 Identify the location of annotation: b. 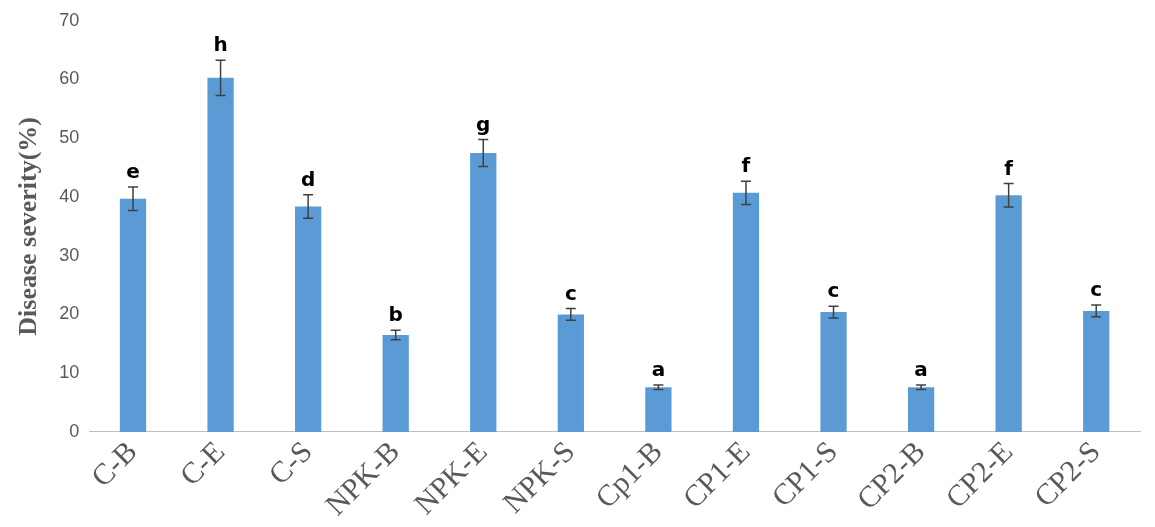
(395, 314).